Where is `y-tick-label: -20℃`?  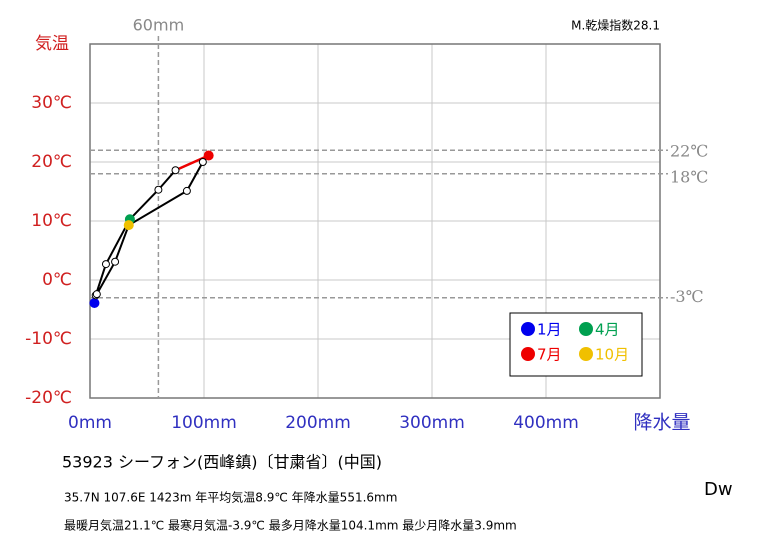 y-tick-label: -20℃ is located at coordinates (48, 398).